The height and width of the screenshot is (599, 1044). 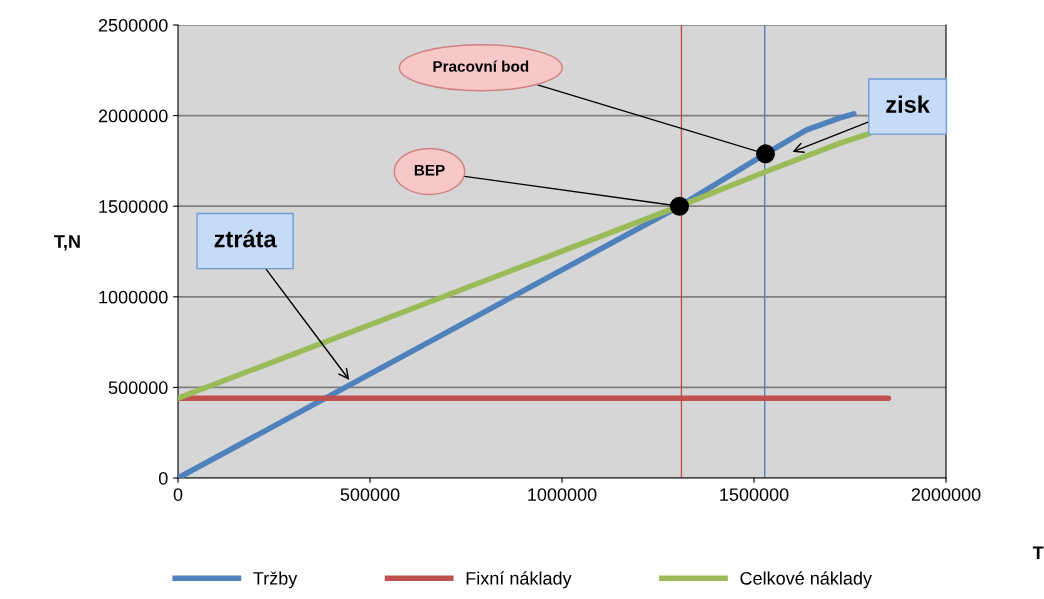 What do you see at coordinates (133, 25) in the screenshot?
I see `y-tick-label: 2500000` at bounding box center [133, 25].